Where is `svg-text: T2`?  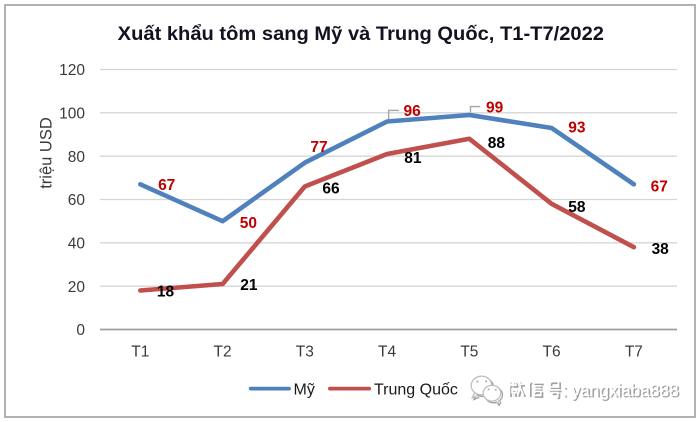 svg-text: T2 is located at coordinates (223, 352).